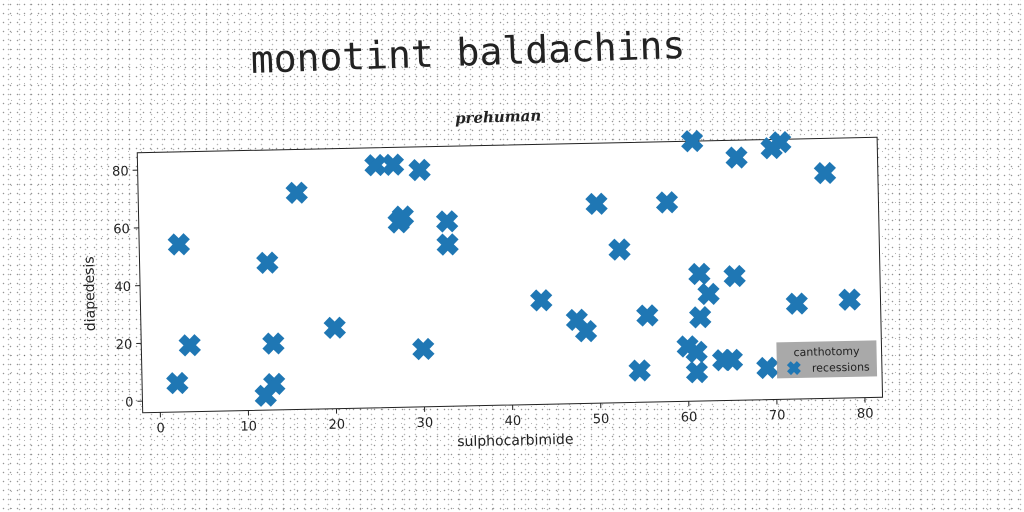 This screenshot has width=1024, height=512. I want to click on y-tick-label: 0, so click(129, 402).